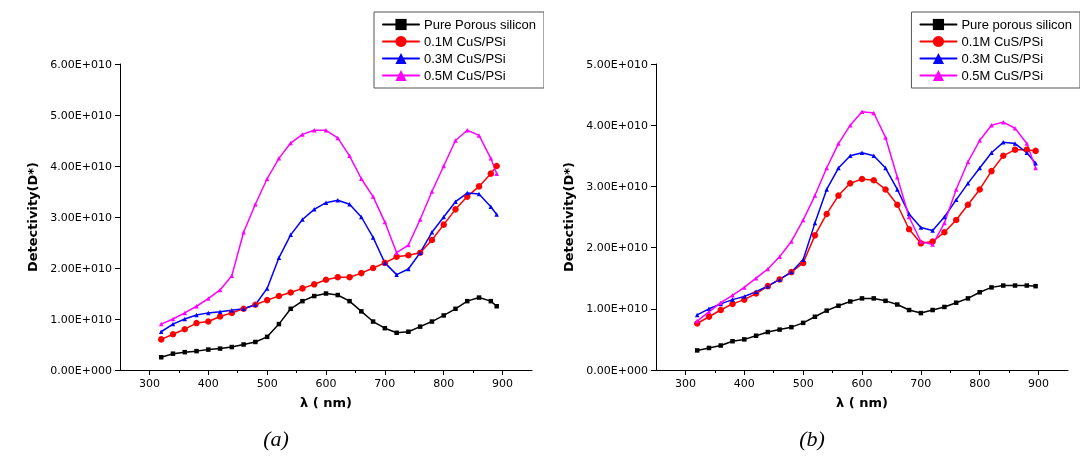  I want to click on legend-label: Pure Porous silicon, so click(480, 24).